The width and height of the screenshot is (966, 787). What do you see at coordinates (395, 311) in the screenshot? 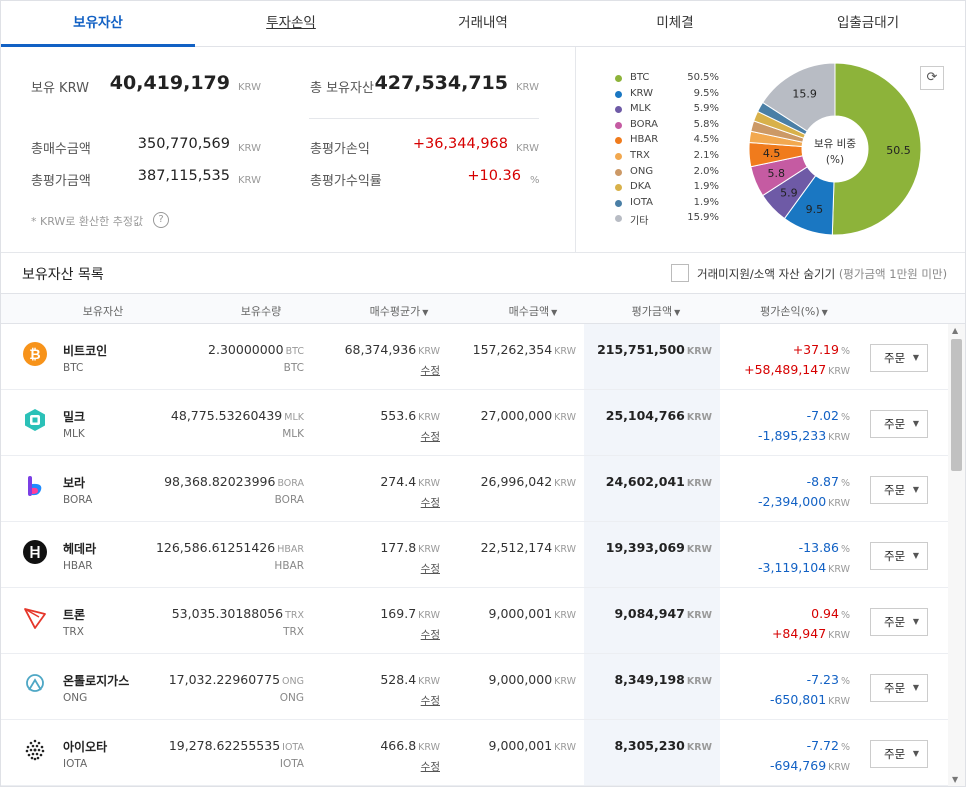
I see `col-avg-price-label: 매수평균가` at bounding box center [395, 311].